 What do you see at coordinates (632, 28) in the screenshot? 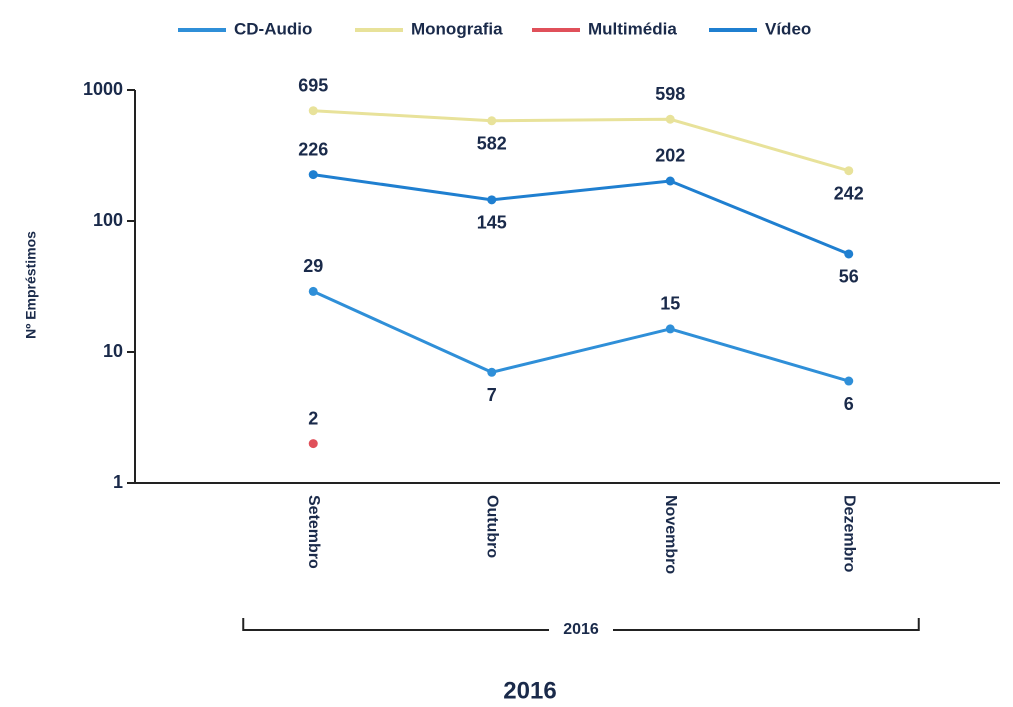
I see `legend-label: Multimédia` at bounding box center [632, 28].